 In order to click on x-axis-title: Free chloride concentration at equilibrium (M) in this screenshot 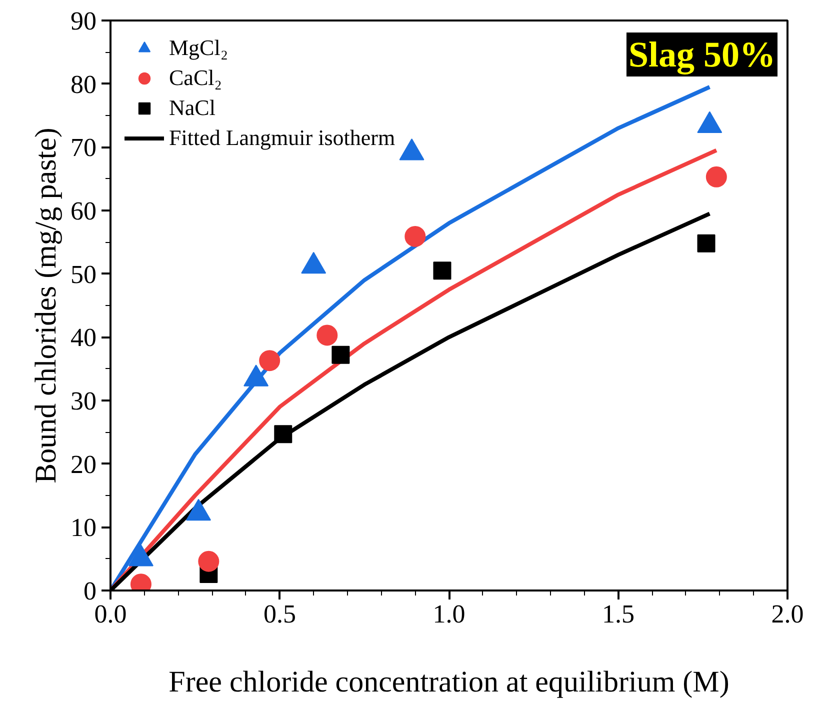, I will do `click(449, 682)`.